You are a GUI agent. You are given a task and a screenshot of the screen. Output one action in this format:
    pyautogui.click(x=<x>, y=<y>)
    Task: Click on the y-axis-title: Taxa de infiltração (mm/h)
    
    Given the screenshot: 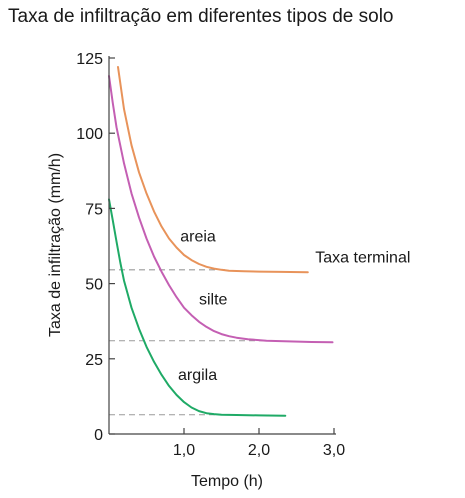 What is the action you would take?
    pyautogui.click(x=55, y=245)
    